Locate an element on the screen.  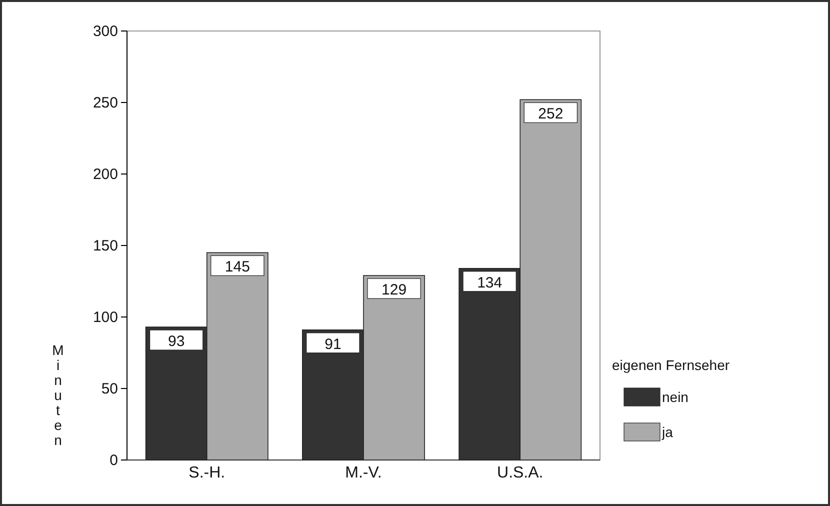
y-axis-title: Minuten is located at coordinates (58, 395).